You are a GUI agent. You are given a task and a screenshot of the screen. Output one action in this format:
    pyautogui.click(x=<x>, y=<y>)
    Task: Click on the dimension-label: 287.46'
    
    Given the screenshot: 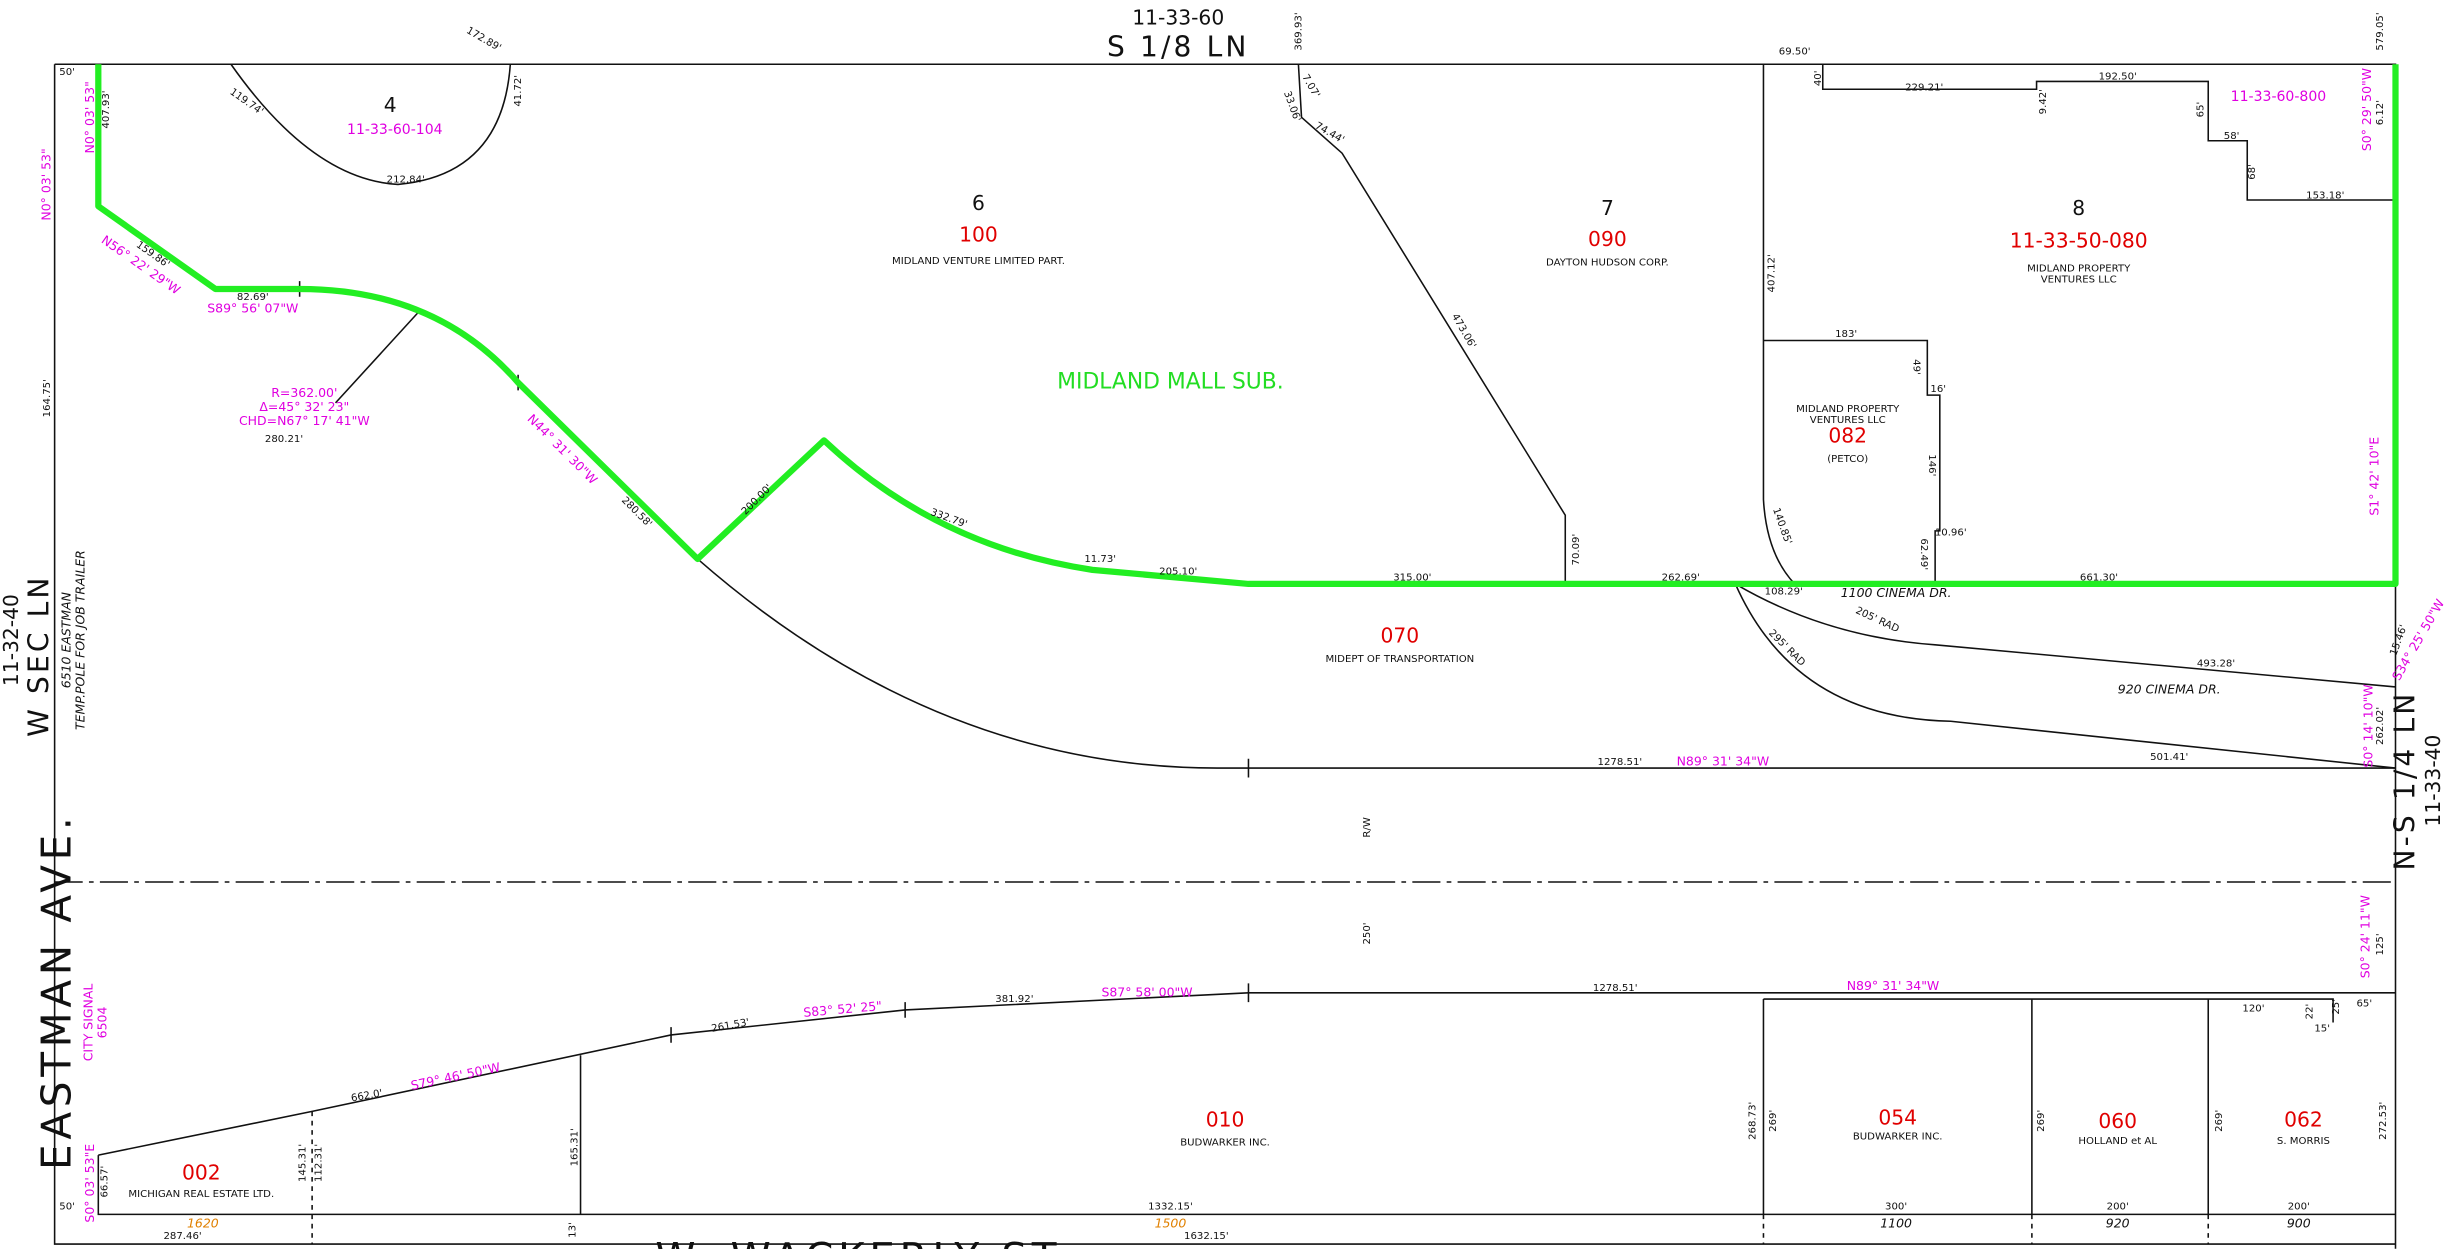 What is the action you would take?
    pyautogui.click(x=182, y=1236)
    